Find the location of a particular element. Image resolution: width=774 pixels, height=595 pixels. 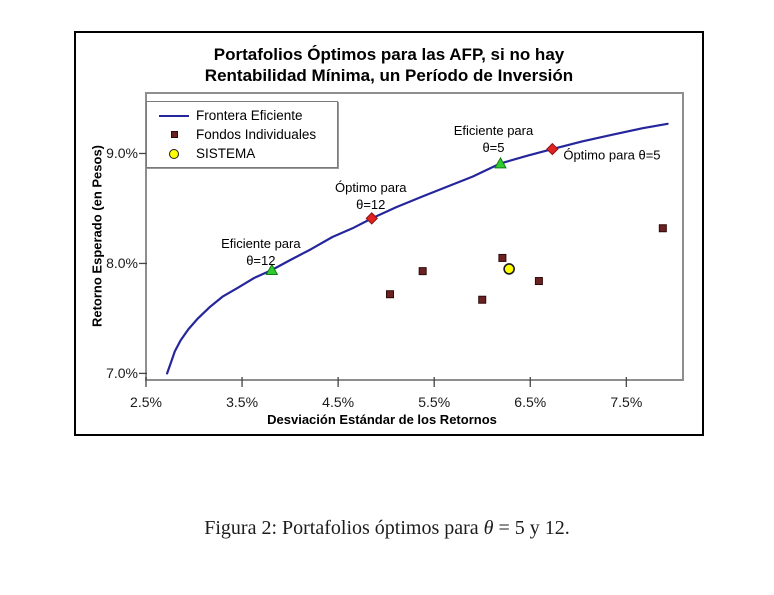

annotation: Eficiente para θ=12 is located at coordinates (261, 252).